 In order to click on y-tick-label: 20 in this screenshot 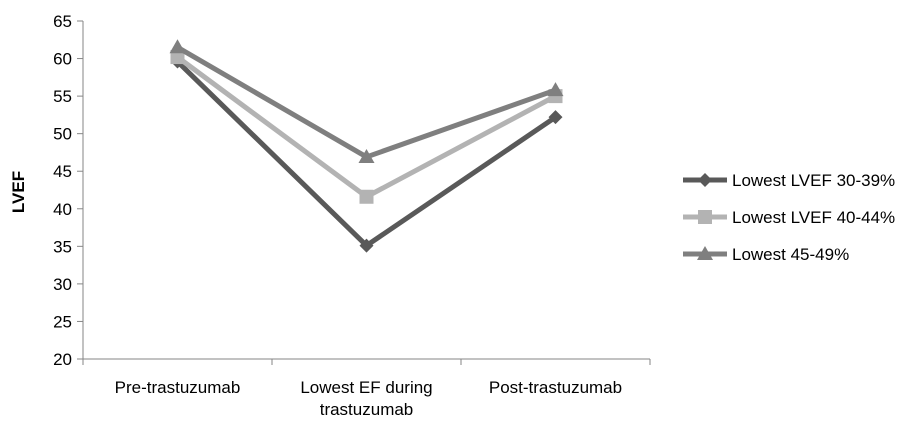, I will do `click(62, 359)`.